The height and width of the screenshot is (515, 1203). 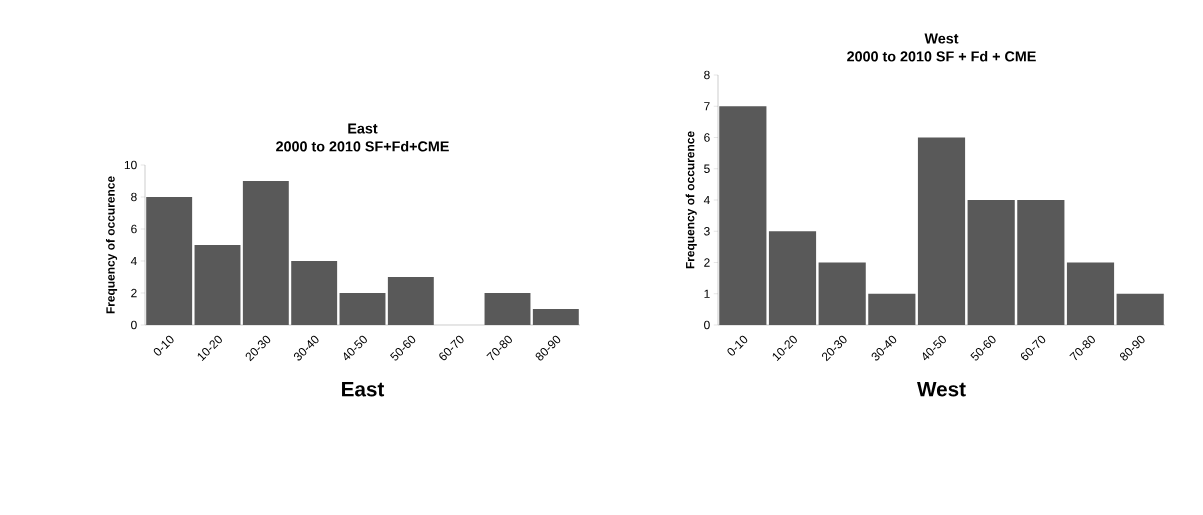 I want to click on chart-subtitle: 2000 to 2010 SF + Fd + CME, so click(x=941, y=56).